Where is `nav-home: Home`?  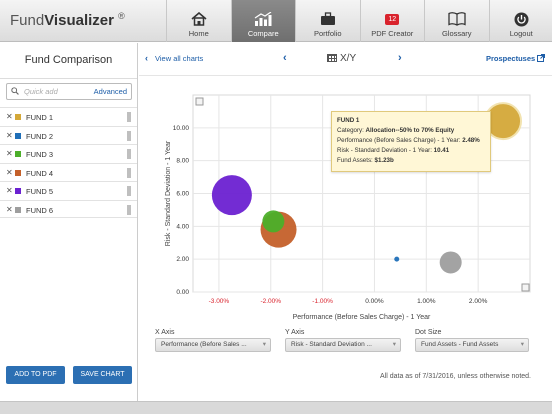 nav-home: Home is located at coordinates (198, 21).